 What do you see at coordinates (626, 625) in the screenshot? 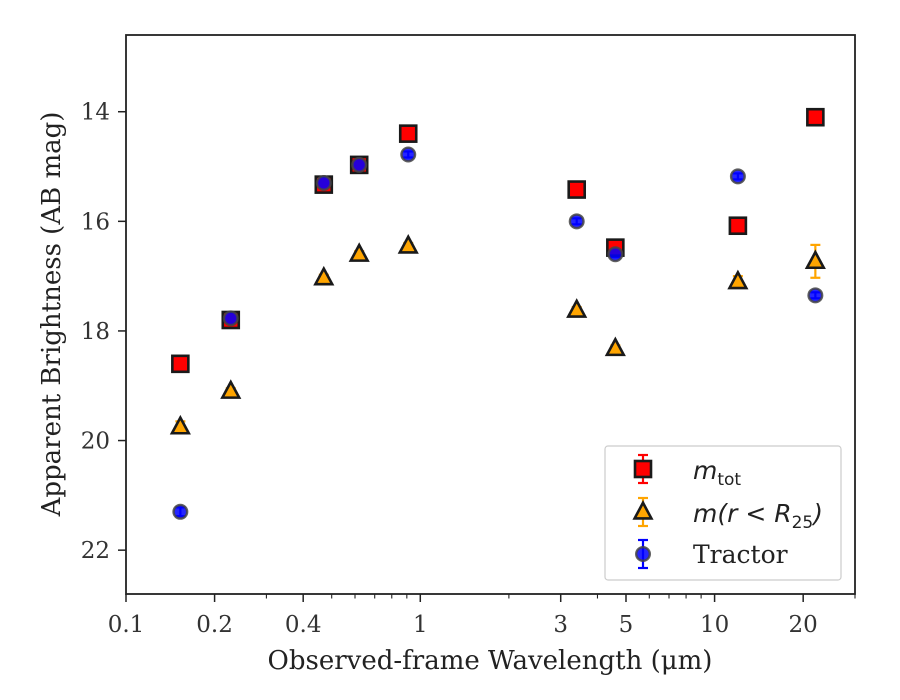
I see `x-tick-label: 5` at bounding box center [626, 625].